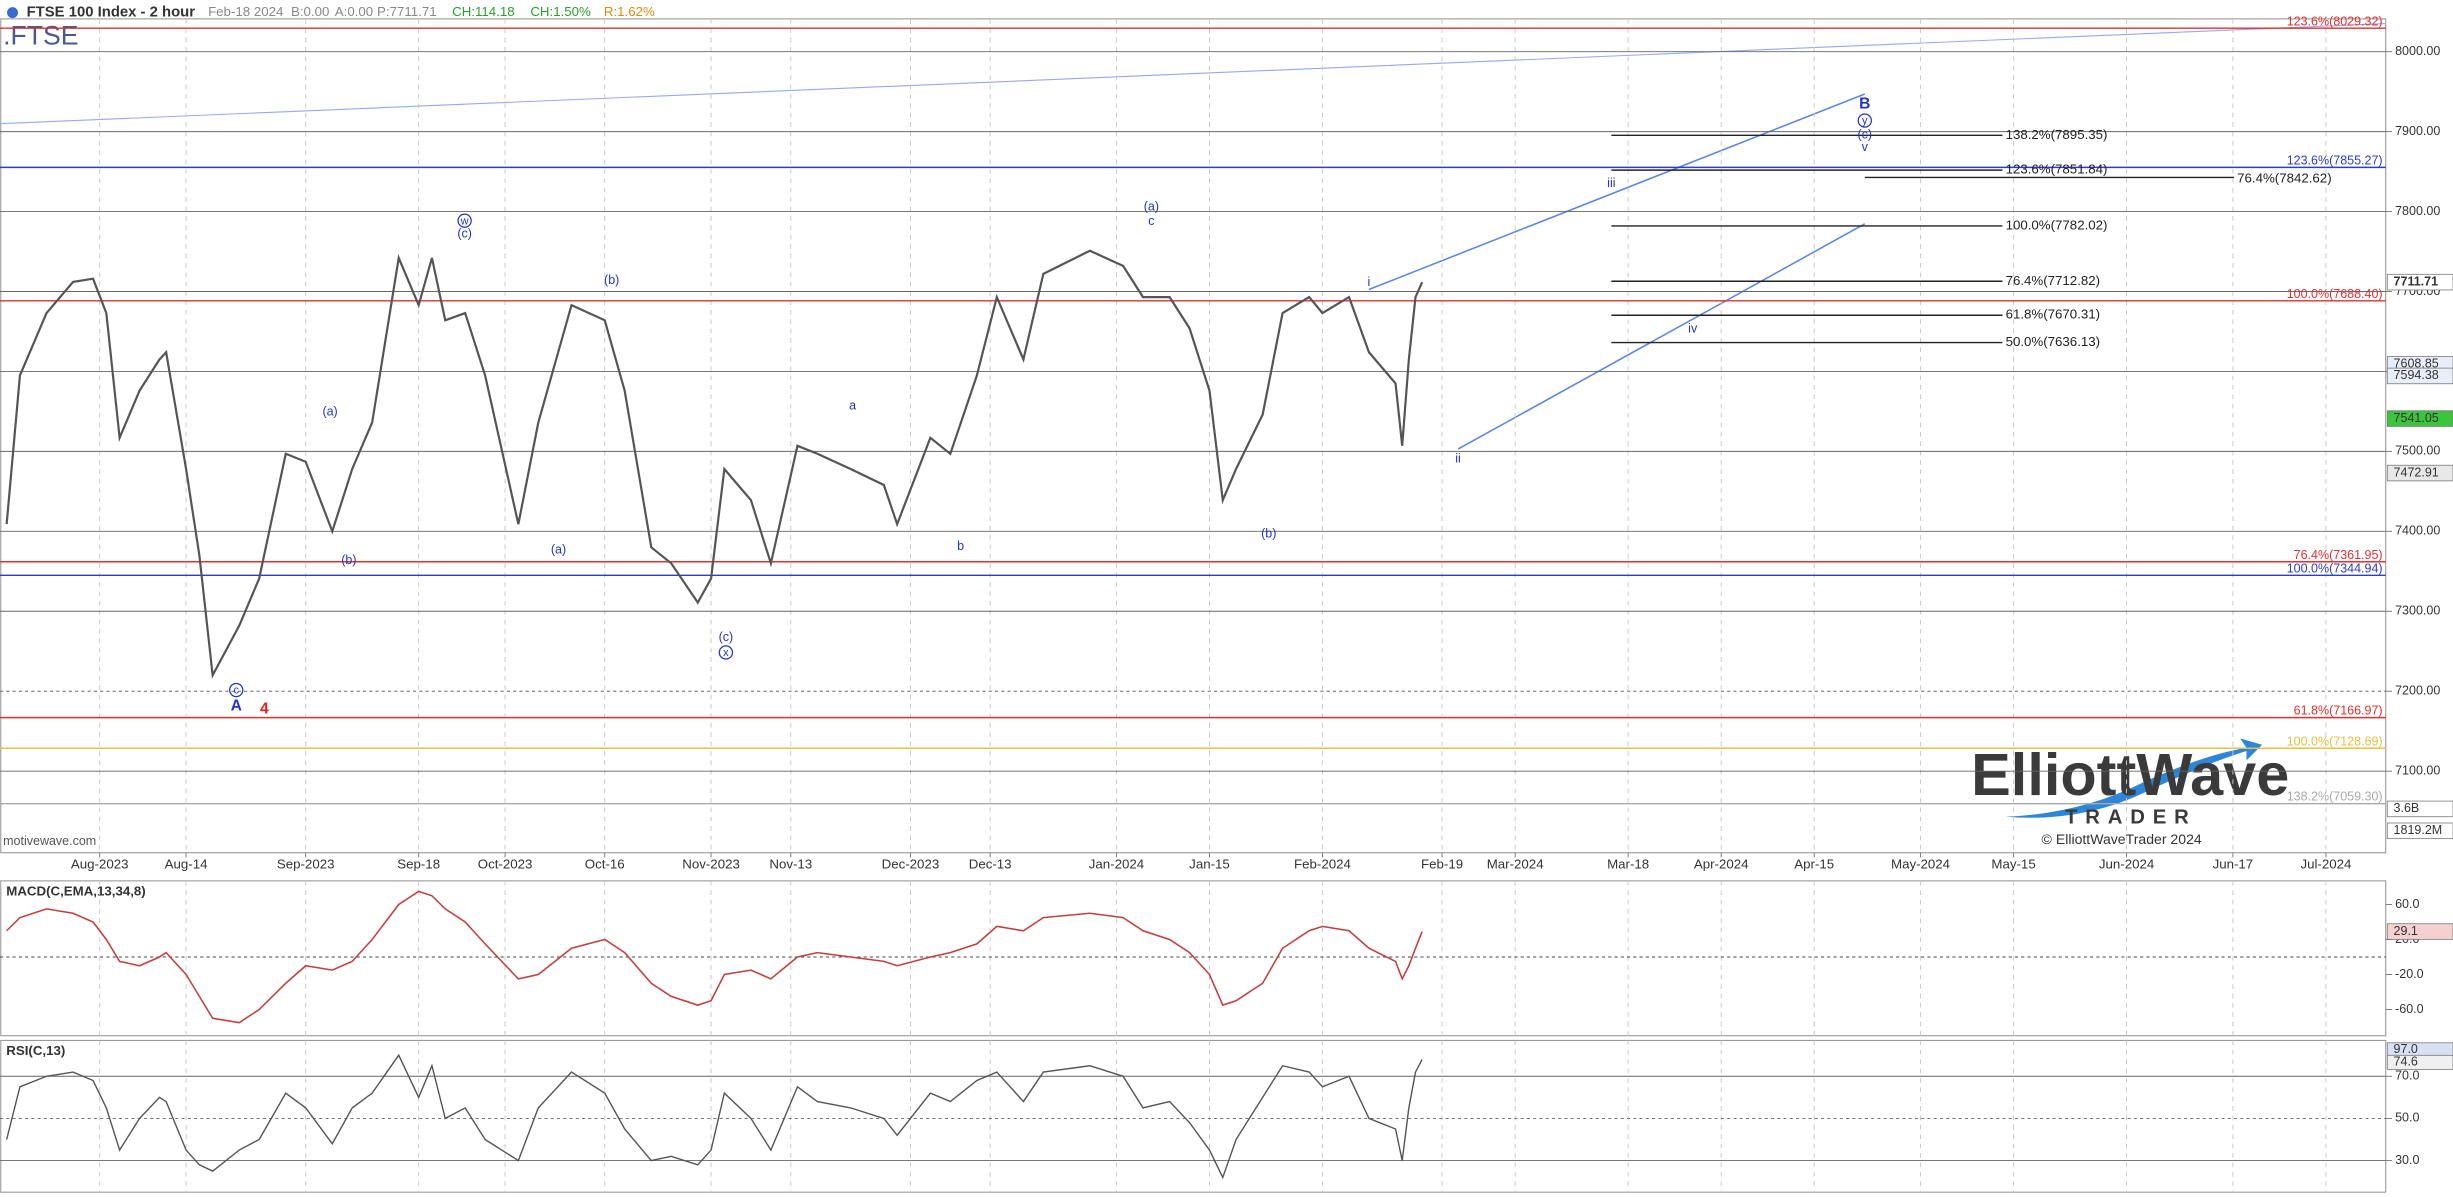 The width and height of the screenshot is (2453, 1197). What do you see at coordinates (2325, 864) in the screenshot?
I see `x-tick-label: Jul-2024` at bounding box center [2325, 864].